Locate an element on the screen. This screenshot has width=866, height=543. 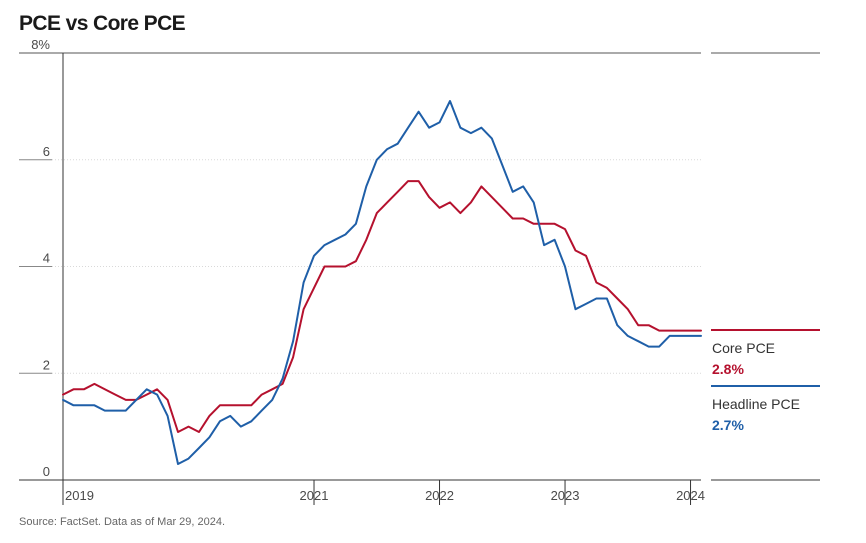
legend-value-headline-pce: 2.7% is located at coordinates (728, 425).